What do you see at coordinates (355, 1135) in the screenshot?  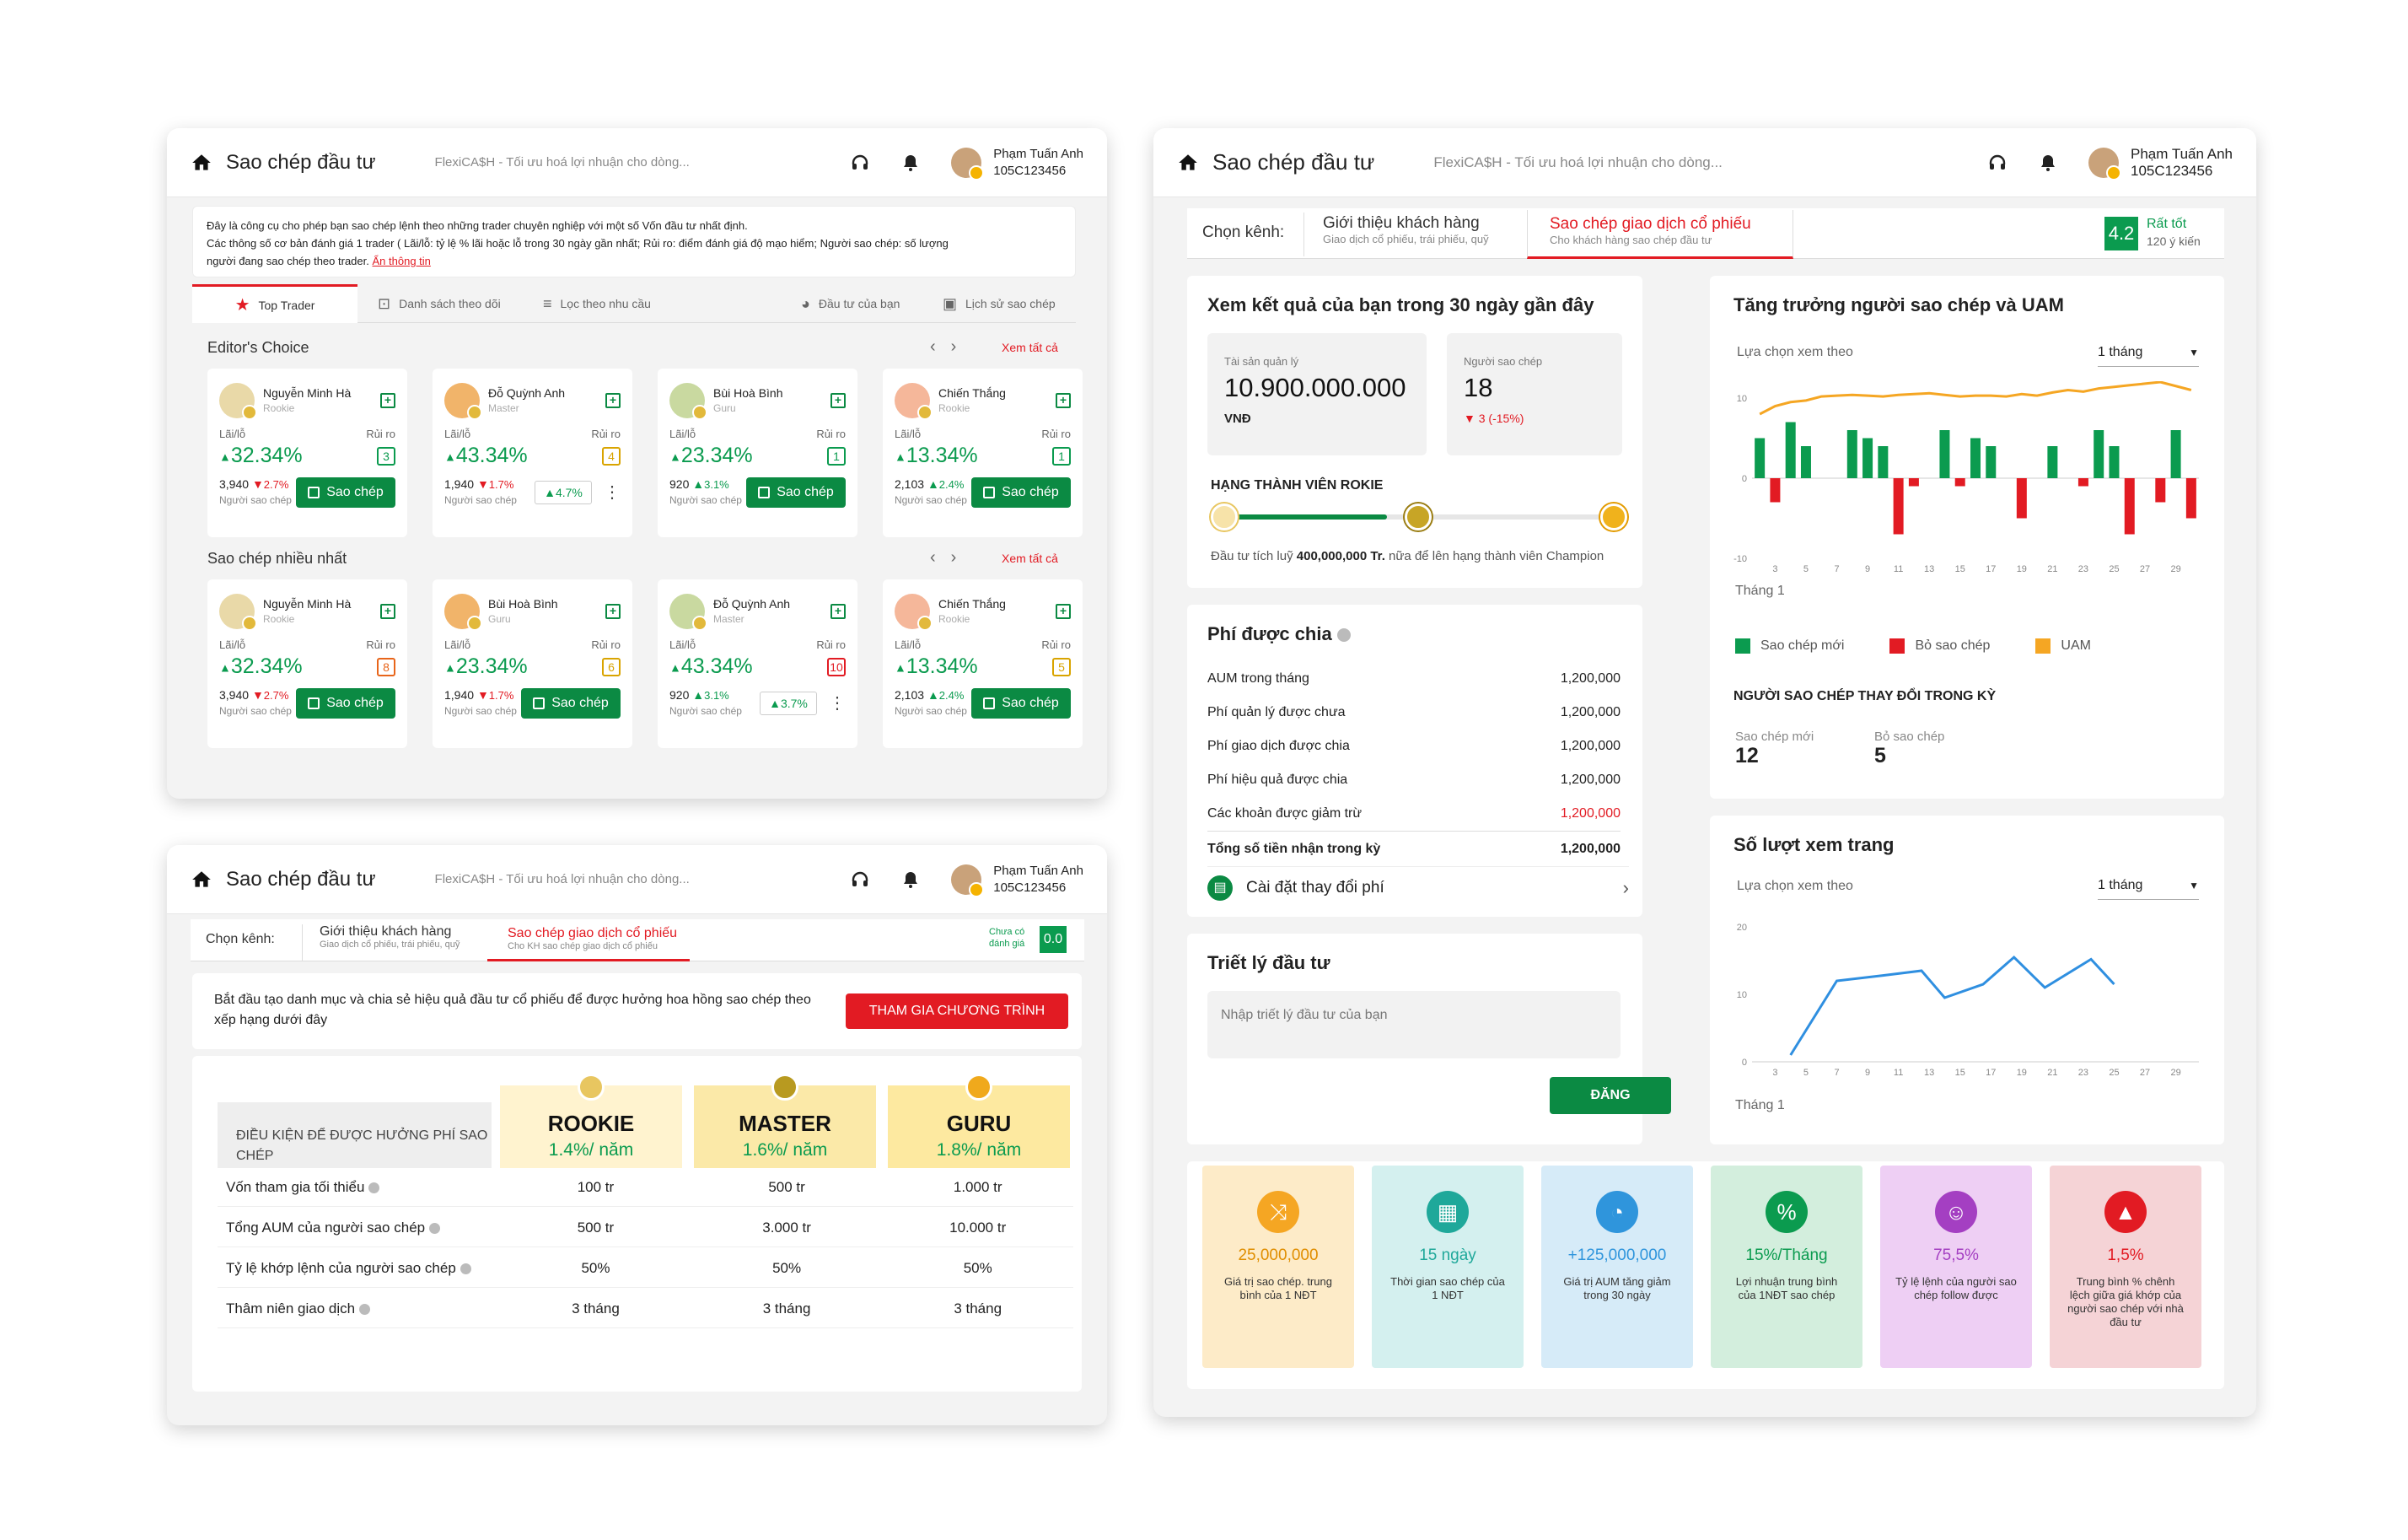 I see `criteria-title: ĐIỀU KIỆN ĐỂ ĐƯỢC HƯỞNG PHÍ SAO CHÉP` at bounding box center [355, 1135].